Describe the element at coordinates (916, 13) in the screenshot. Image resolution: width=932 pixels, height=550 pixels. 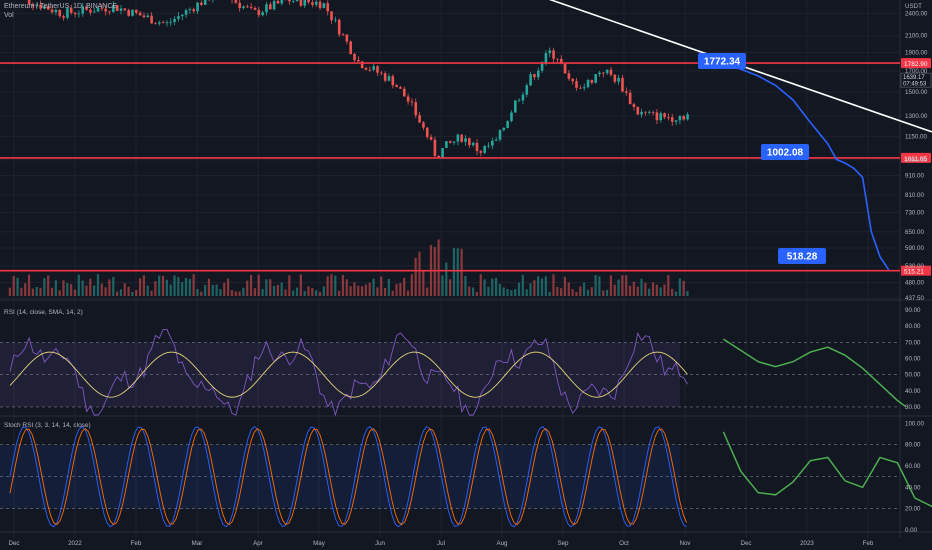
I see `price-axis-tick: 2400.00` at that location.